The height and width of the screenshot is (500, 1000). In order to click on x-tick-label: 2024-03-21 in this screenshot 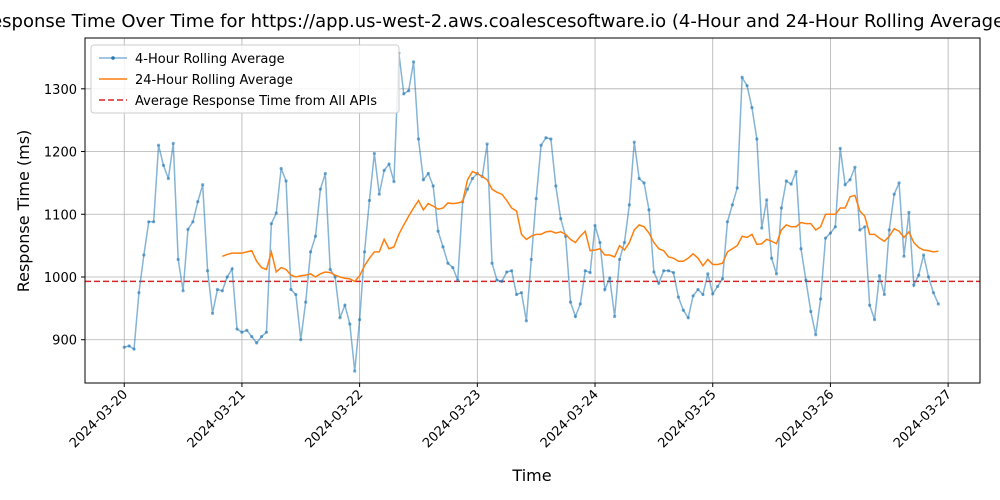, I will do `click(217, 419)`.